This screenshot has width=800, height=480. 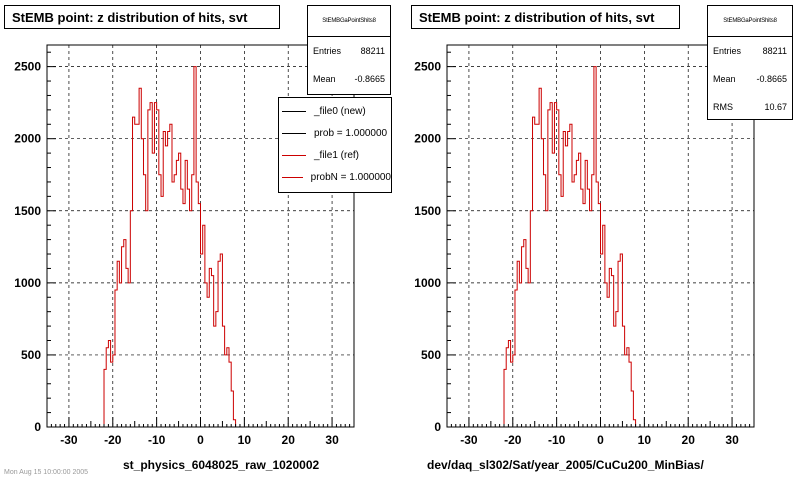 I want to click on legend-entry-file0: _file0 (new), so click(x=335, y=111).